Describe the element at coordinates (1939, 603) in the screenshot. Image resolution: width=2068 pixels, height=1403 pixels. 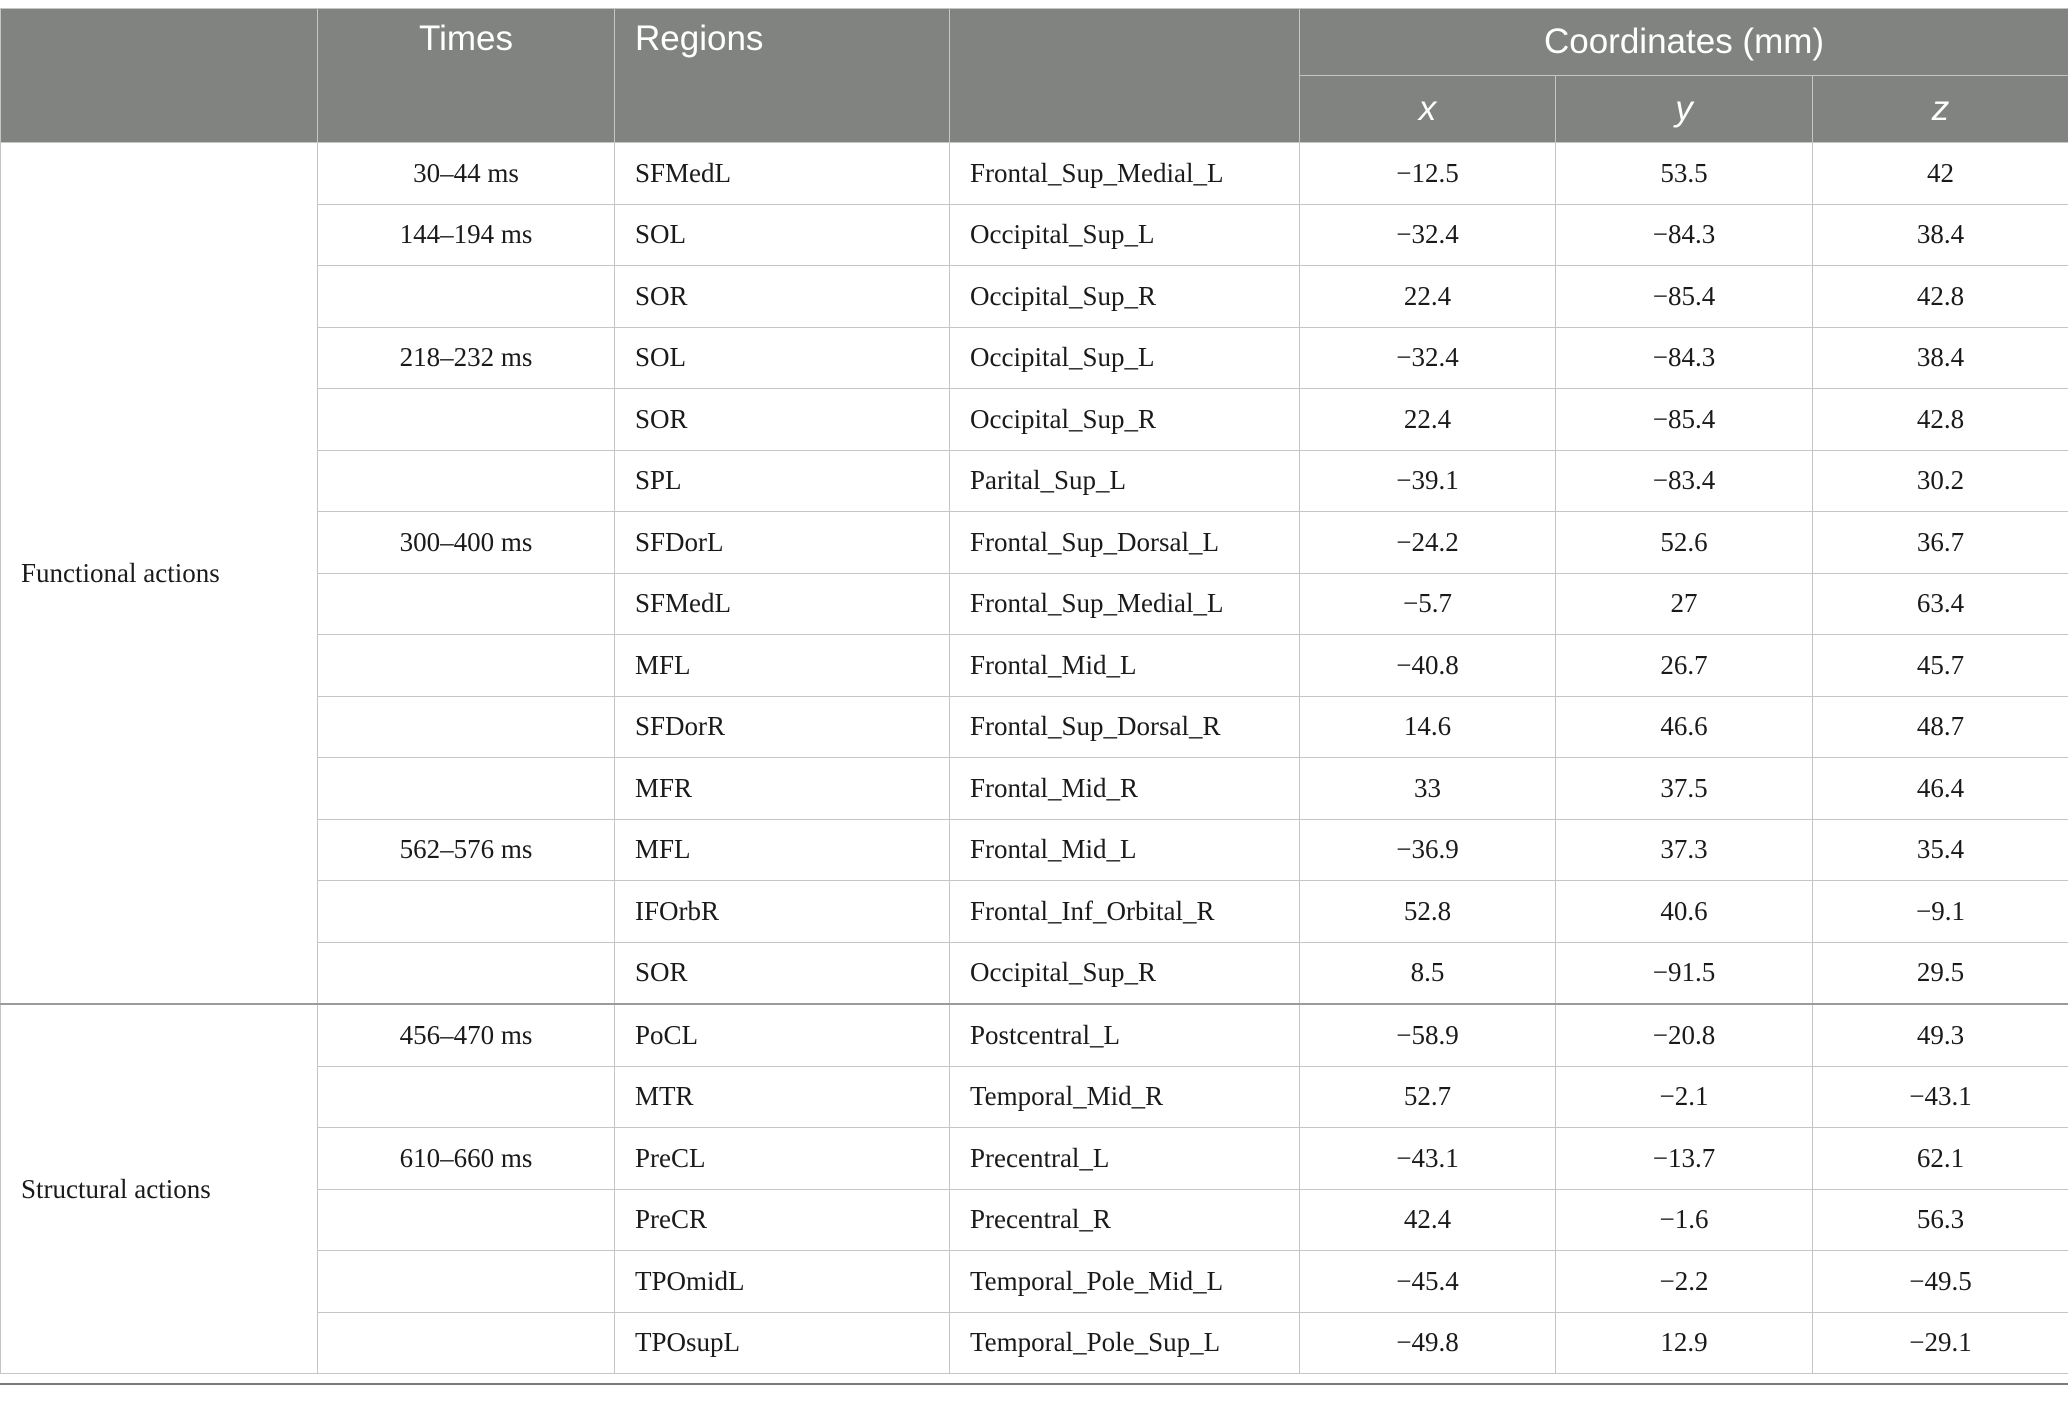
I see `z-coordinate-cell: 63.4` at that location.